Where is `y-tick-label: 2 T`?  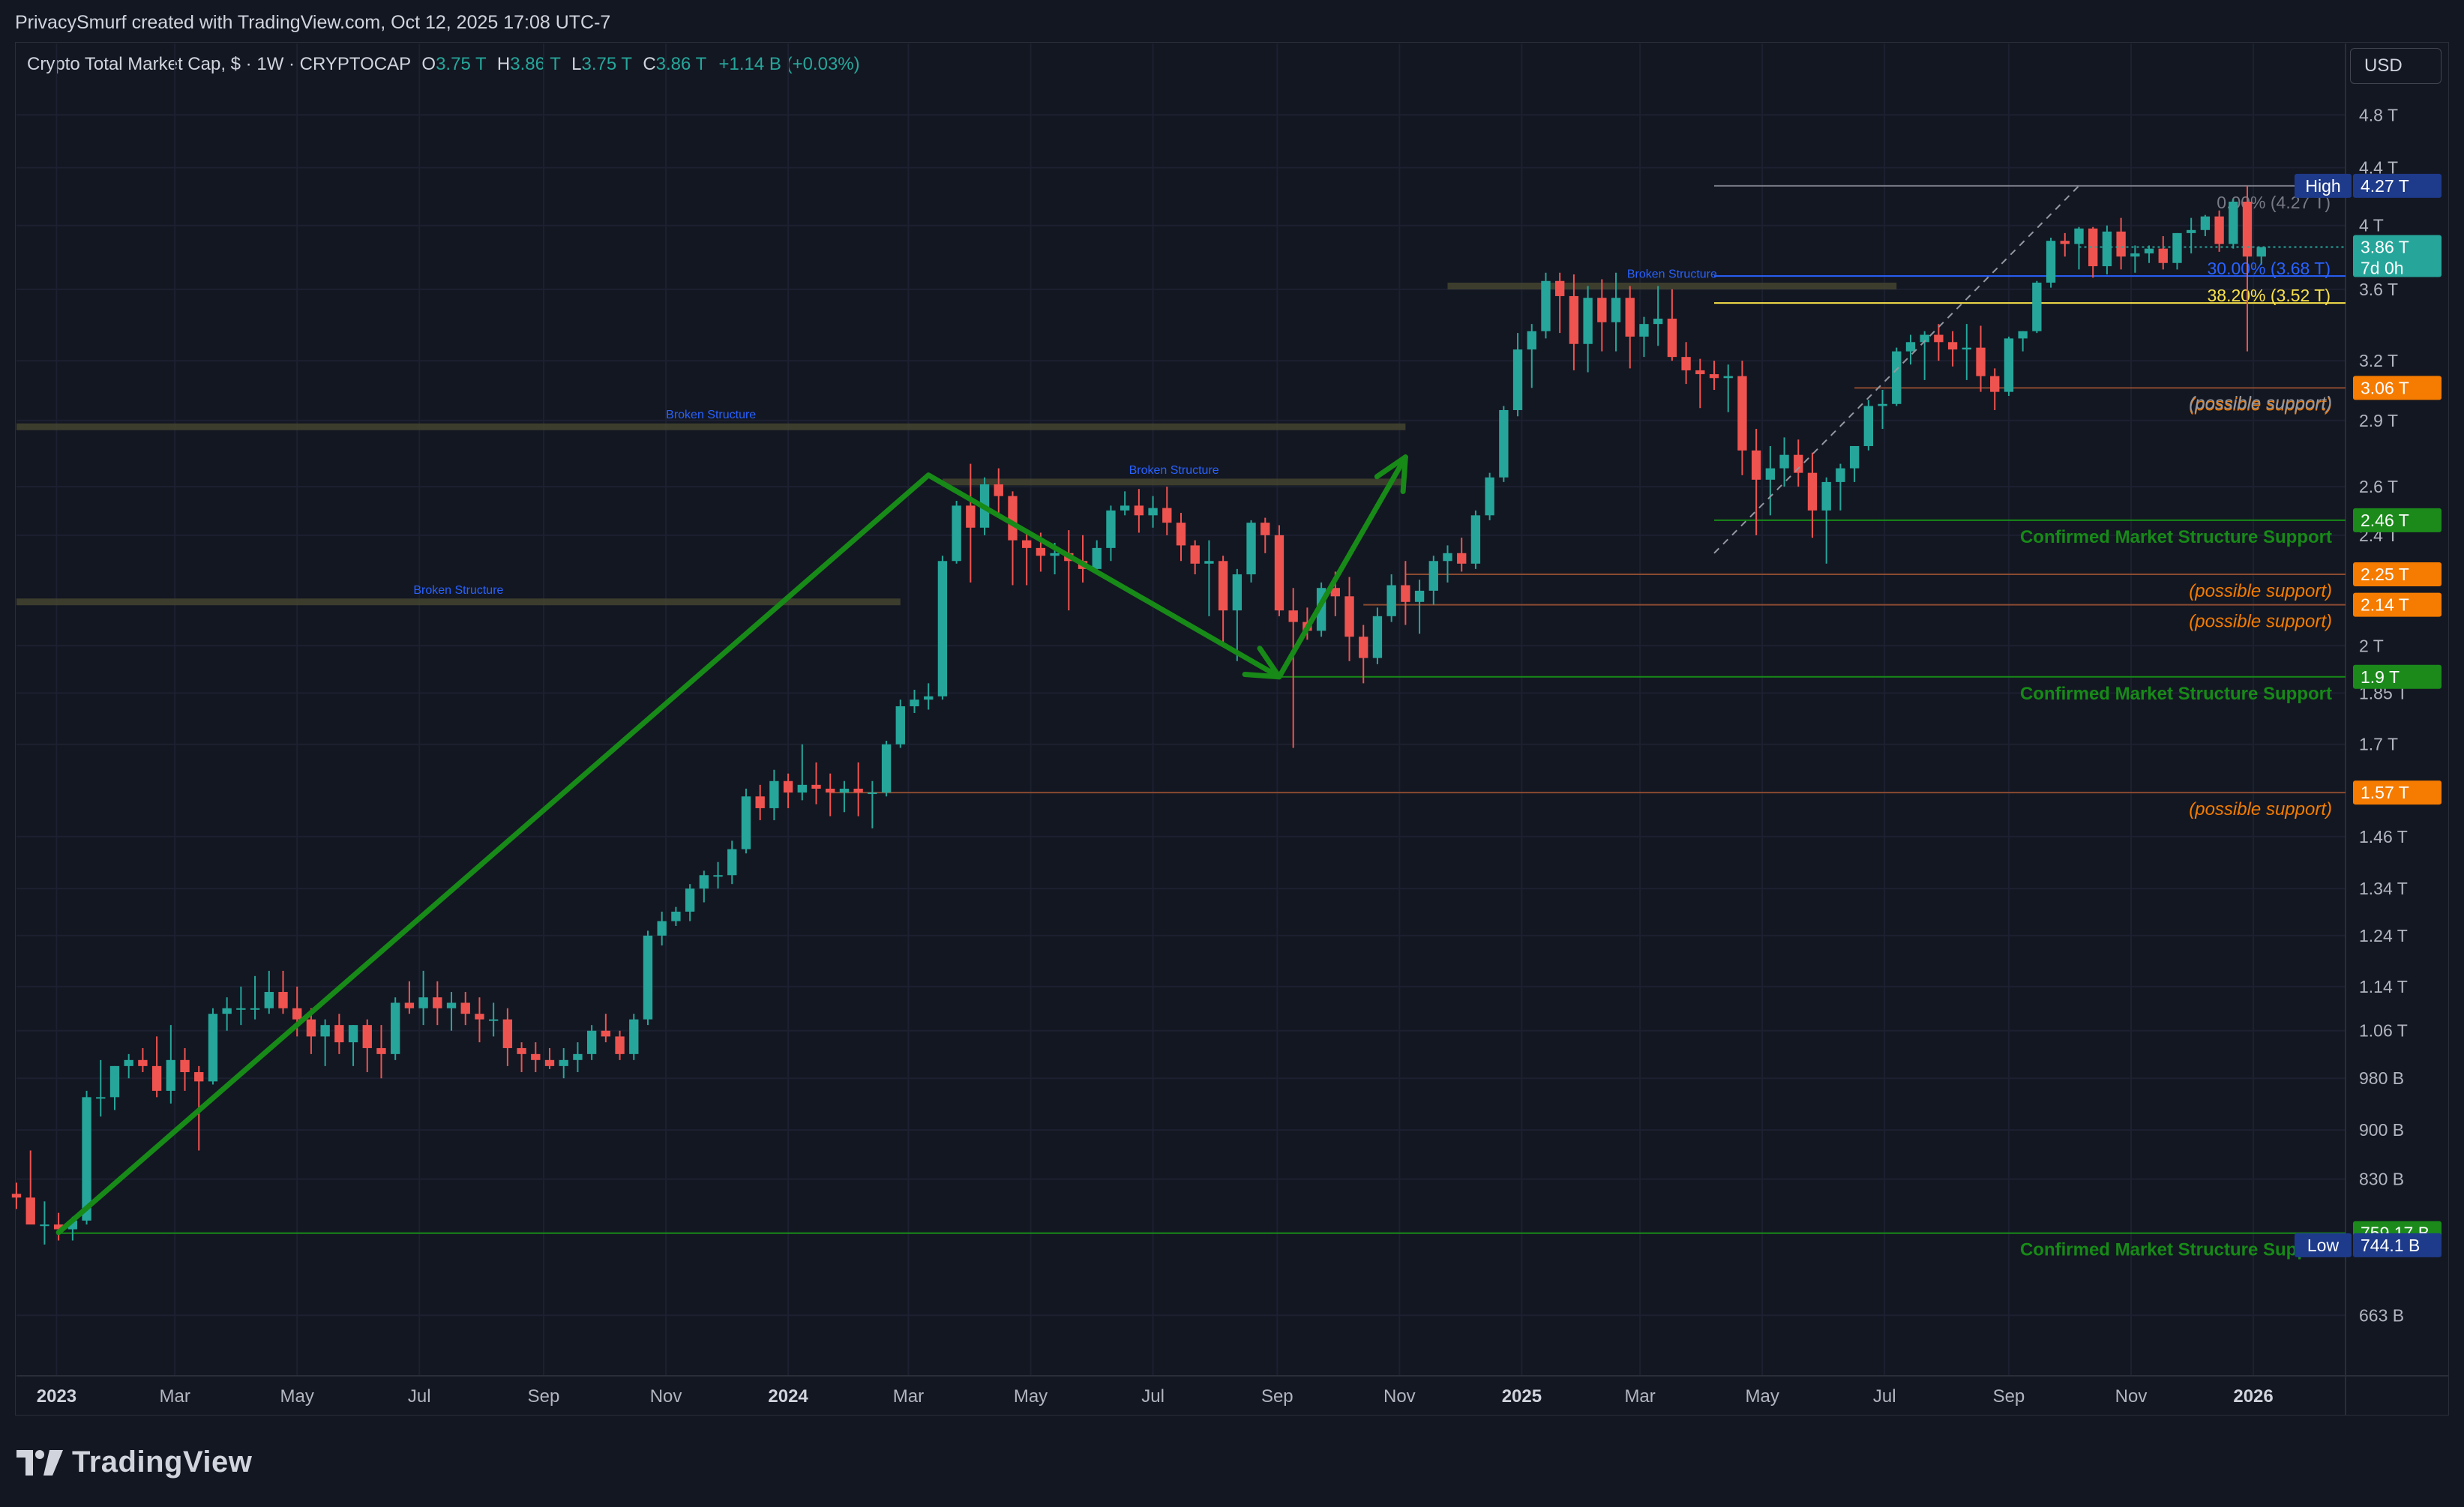
y-tick-label: 2 T is located at coordinates (2371, 645).